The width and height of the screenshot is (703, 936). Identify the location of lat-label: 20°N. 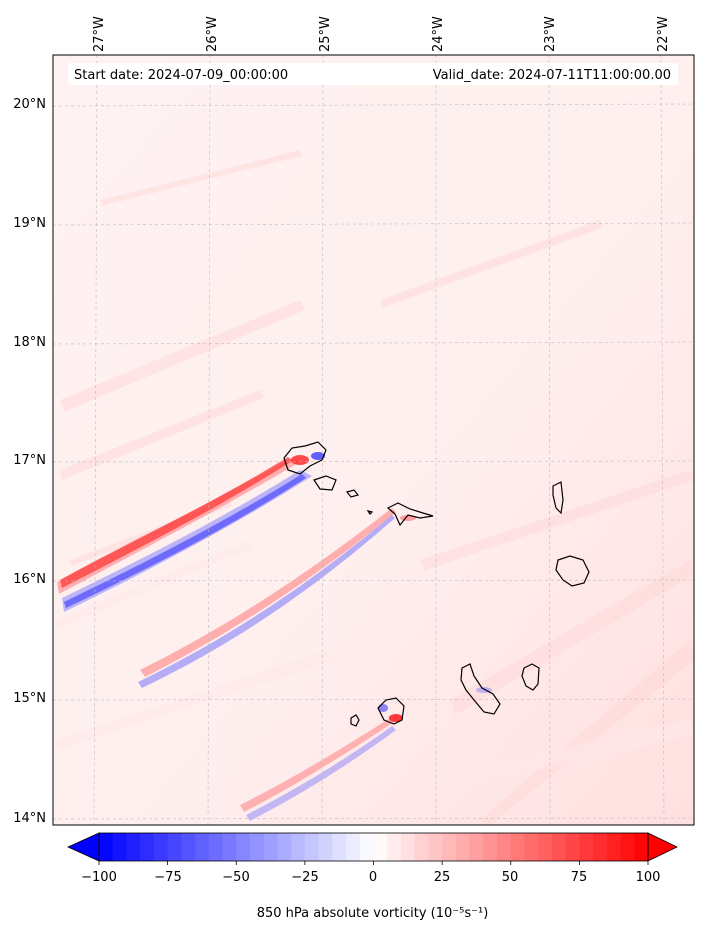
(29, 104).